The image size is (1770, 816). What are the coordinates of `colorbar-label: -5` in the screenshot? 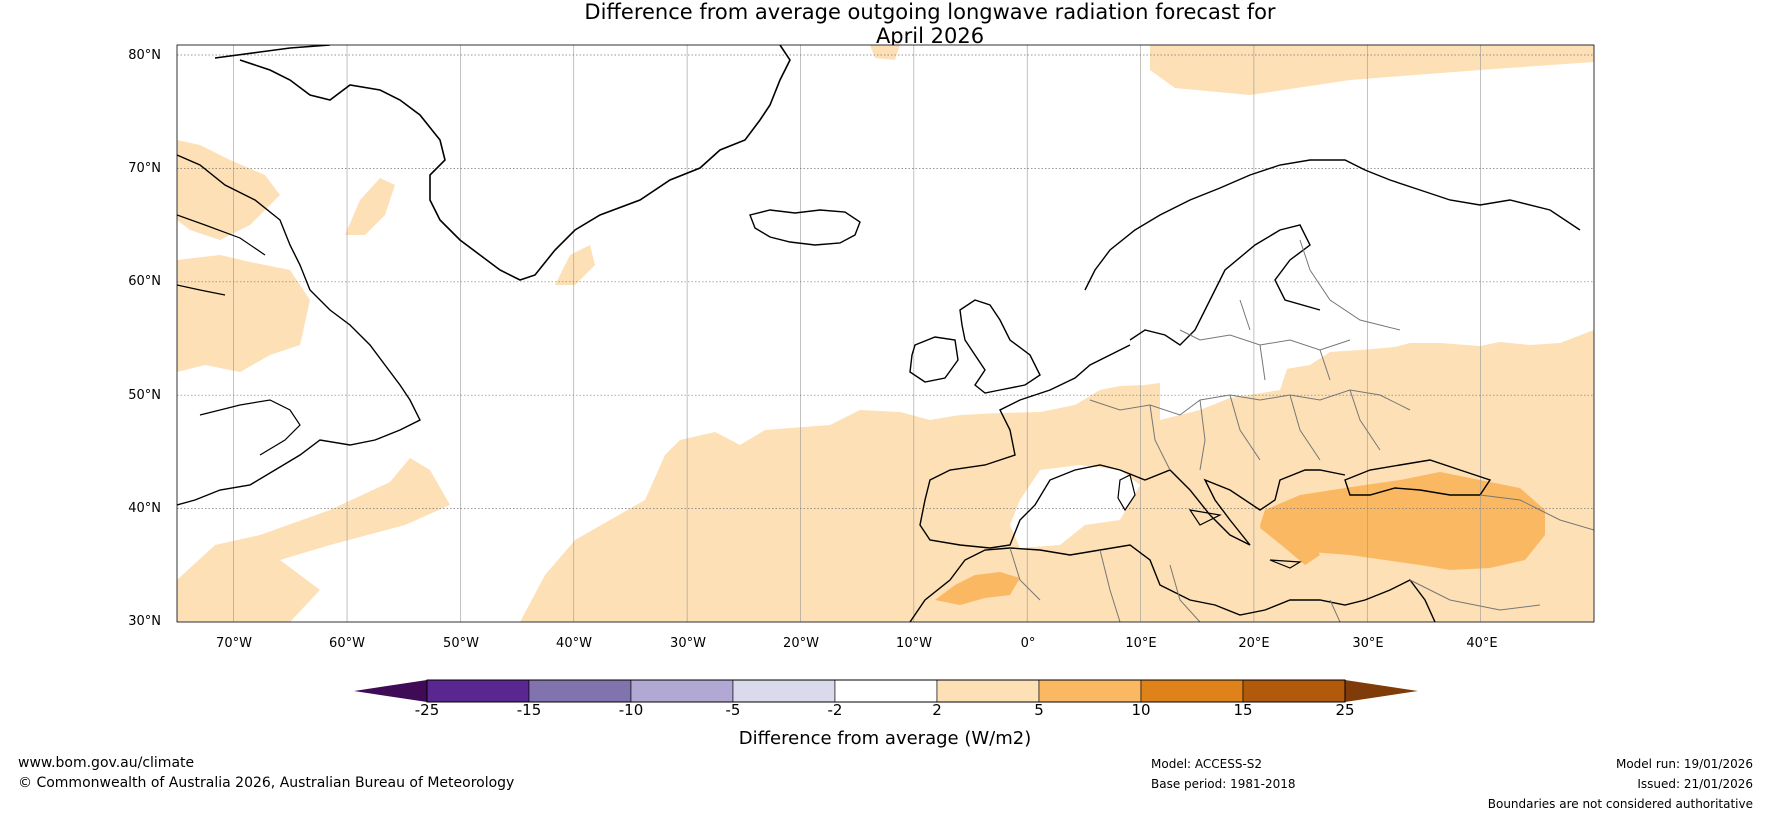 It's located at (733, 710).